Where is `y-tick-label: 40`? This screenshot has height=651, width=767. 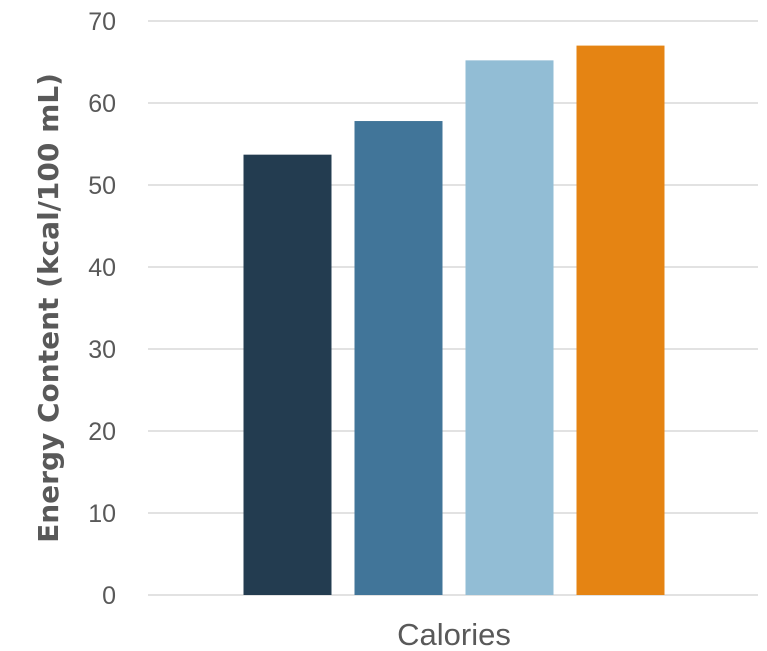 y-tick-label: 40 is located at coordinates (102, 268).